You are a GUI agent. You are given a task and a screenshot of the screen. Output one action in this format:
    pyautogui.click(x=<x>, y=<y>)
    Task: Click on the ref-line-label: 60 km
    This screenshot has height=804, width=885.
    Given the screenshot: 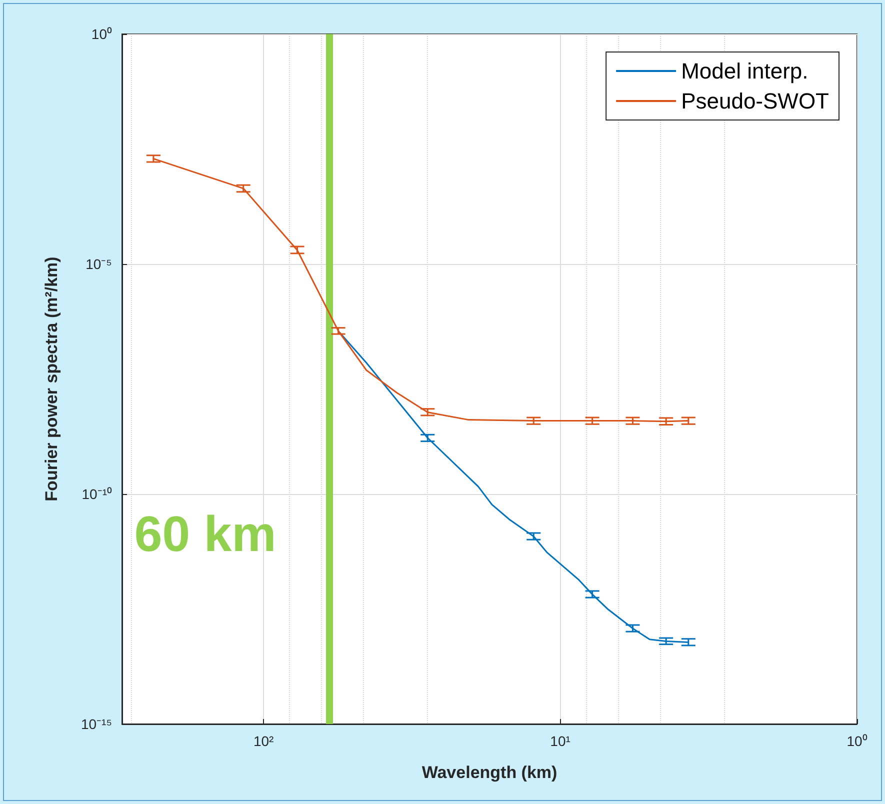 What is the action you would take?
    pyautogui.click(x=205, y=534)
    